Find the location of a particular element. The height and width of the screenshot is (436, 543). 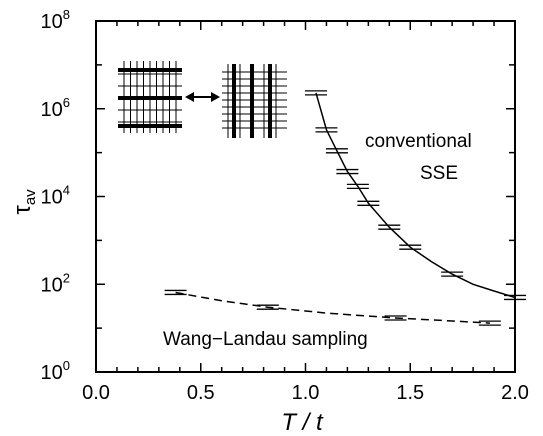

x-tick-label: 2.0 is located at coordinates (515, 393).